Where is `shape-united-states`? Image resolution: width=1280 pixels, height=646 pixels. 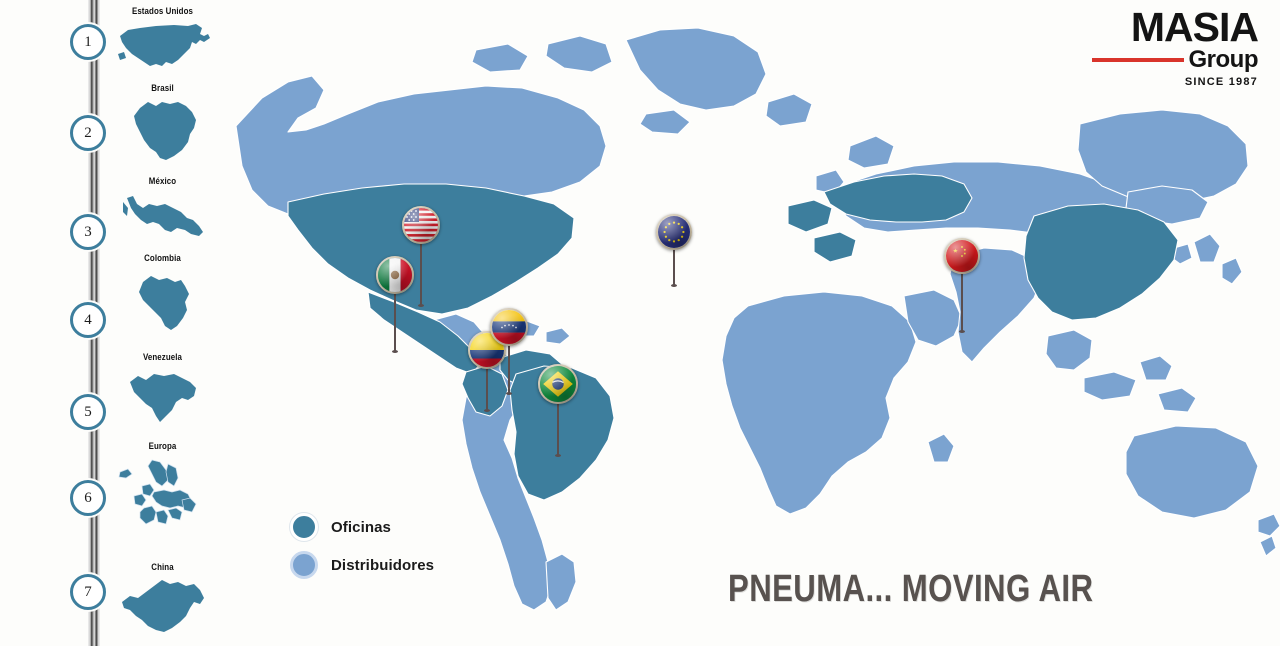
shape-united-states is located at coordinates (164, 46).